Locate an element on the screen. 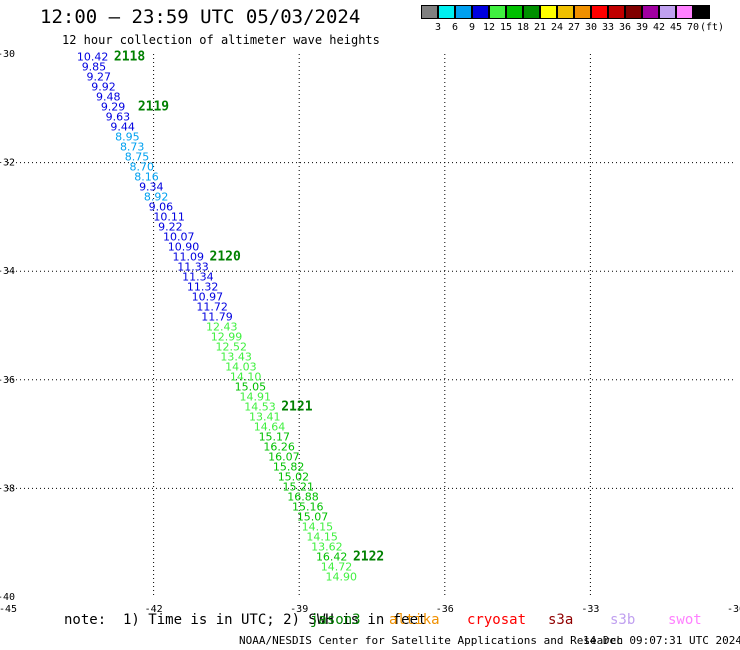 The height and width of the screenshot is (650, 740). wave-height-label: 11.33 is located at coordinates (193, 267).